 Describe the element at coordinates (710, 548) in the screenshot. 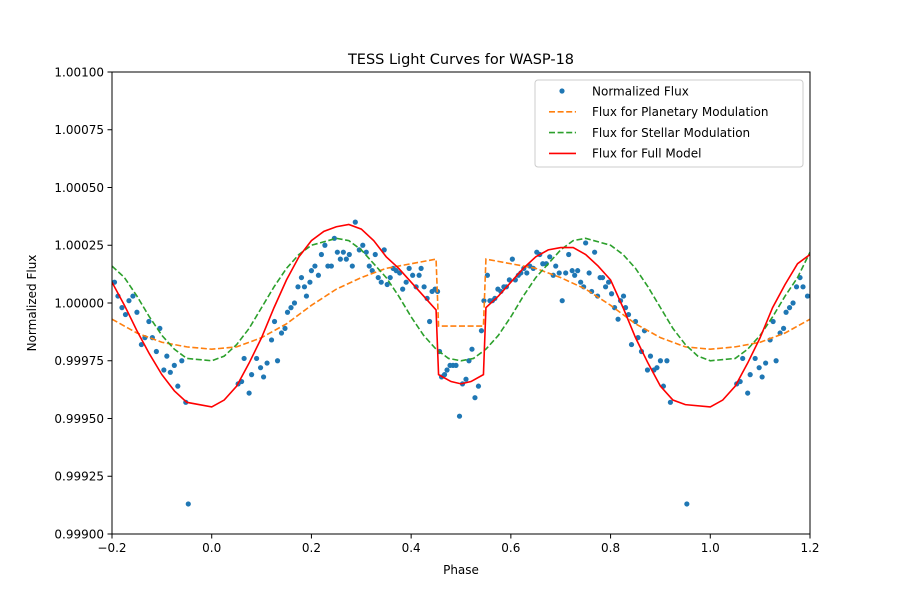

I see `x-tick-label: 1.0` at that location.